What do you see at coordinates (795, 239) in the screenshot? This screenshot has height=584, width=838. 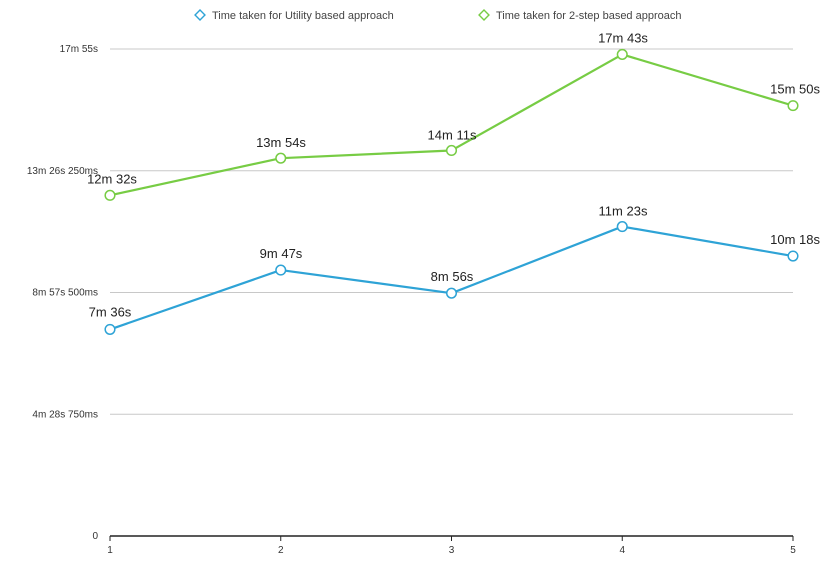 I see `data-label: 10m 18s` at bounding box center [795, 239].